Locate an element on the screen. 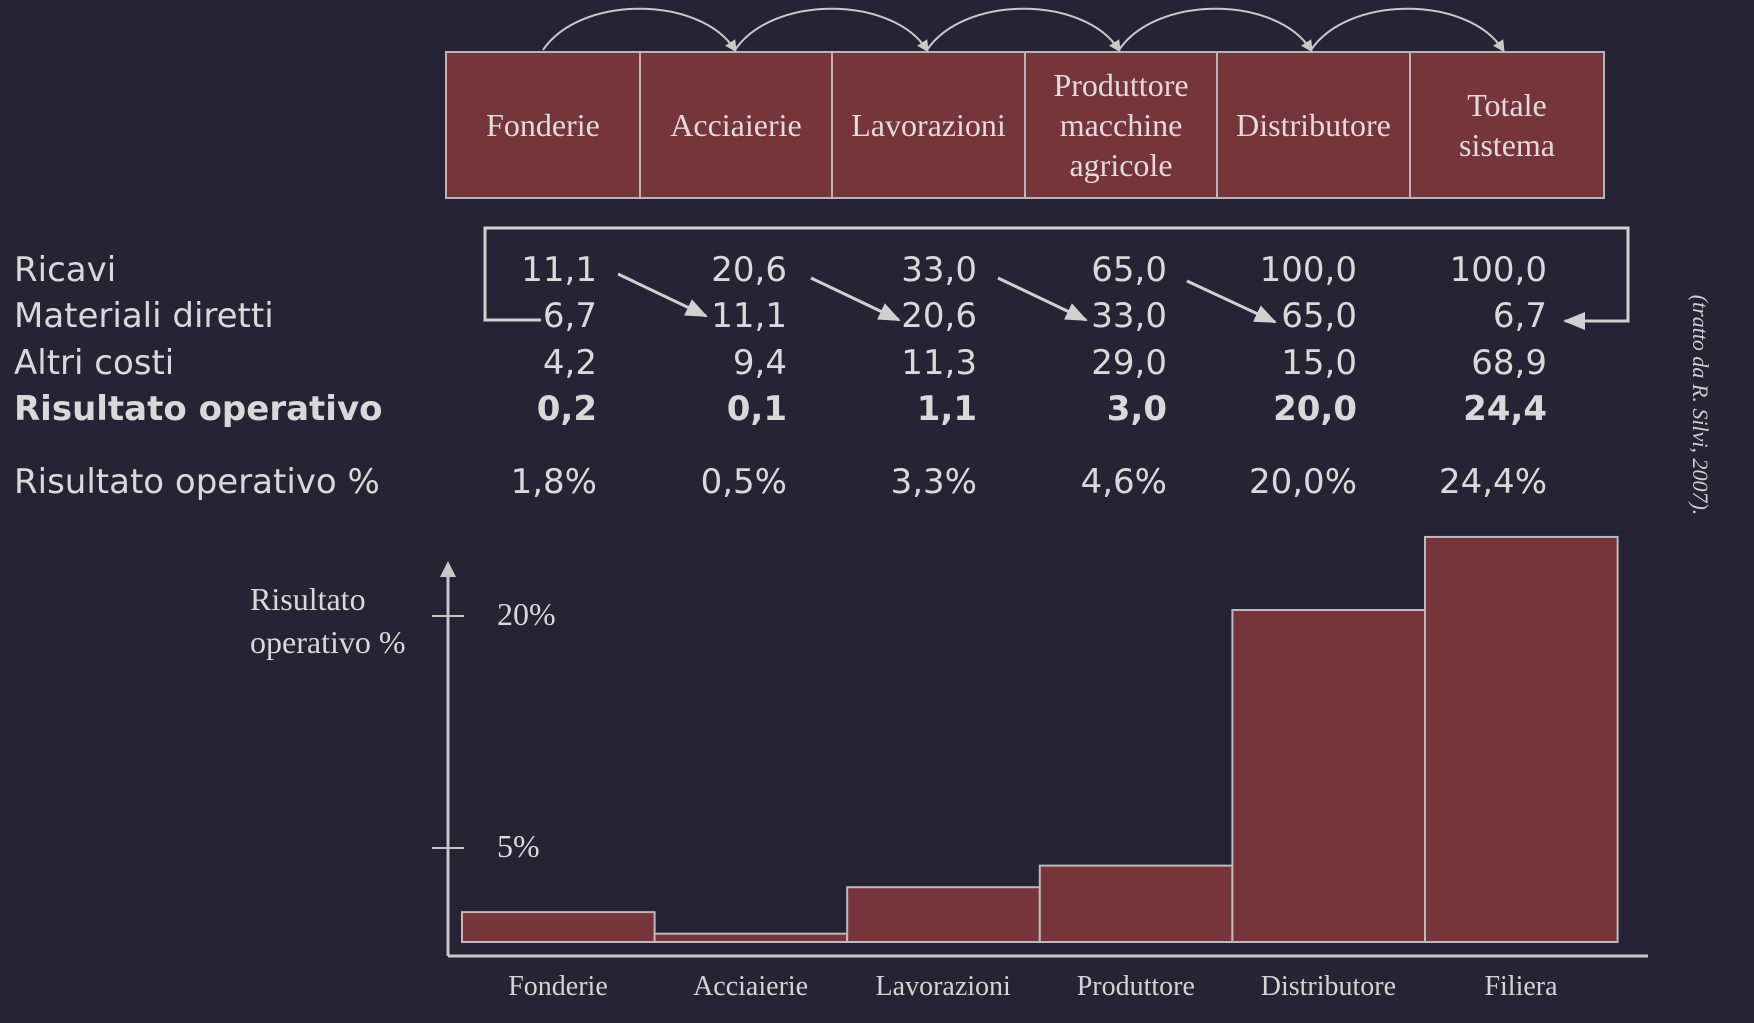 The width and height of the screenshot is (1754, 1023). bar-acciaierie is located at coordinates (751, 938).